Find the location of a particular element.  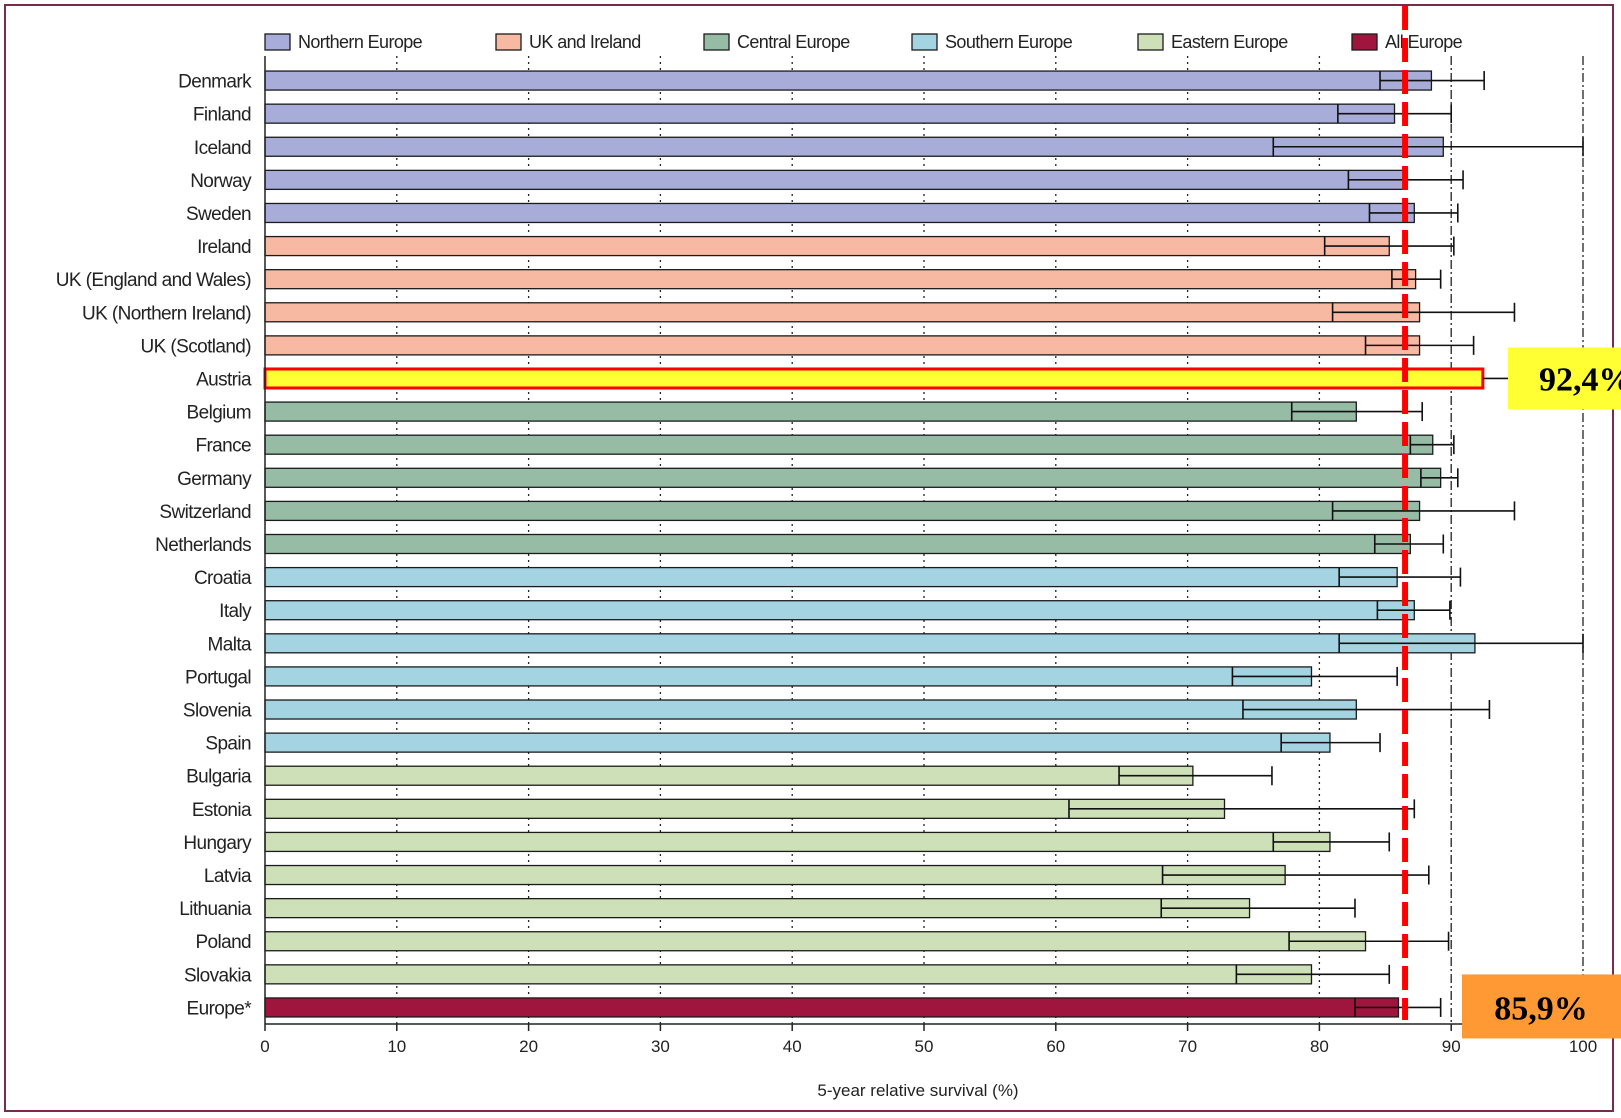

country-label-denmark: Denmark is located at coordinates (215, 82).